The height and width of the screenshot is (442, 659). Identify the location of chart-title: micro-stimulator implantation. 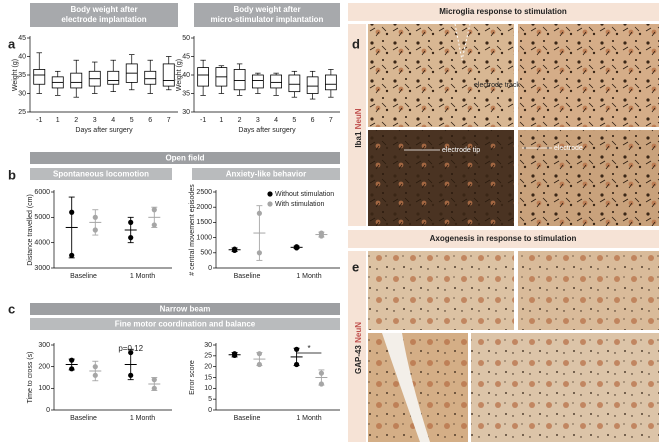
(267, 19).